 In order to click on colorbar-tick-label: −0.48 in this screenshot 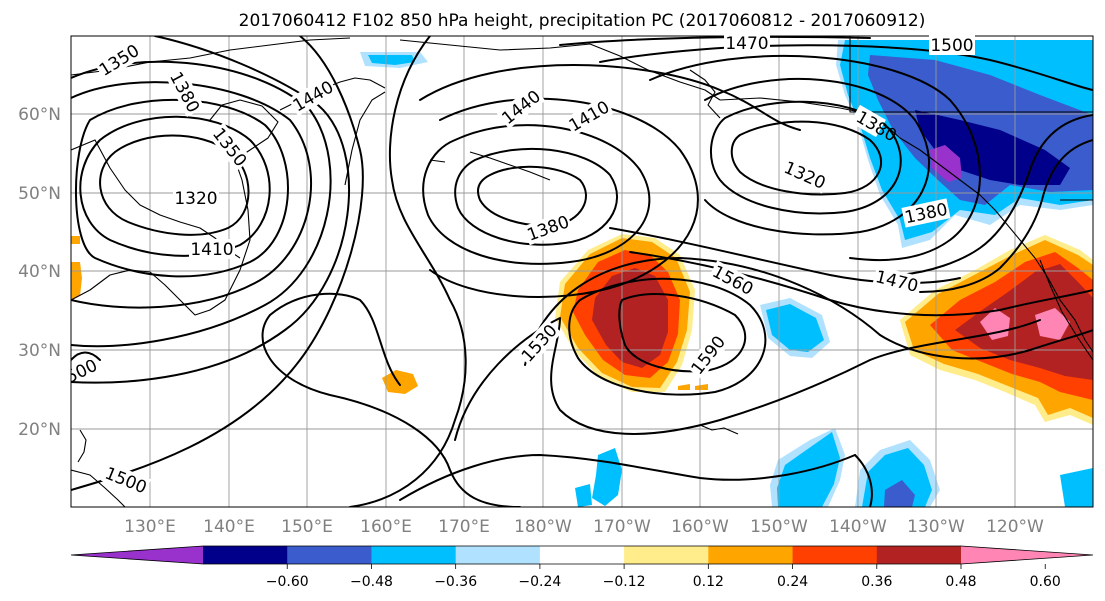, I will do `click(371, 582)`.